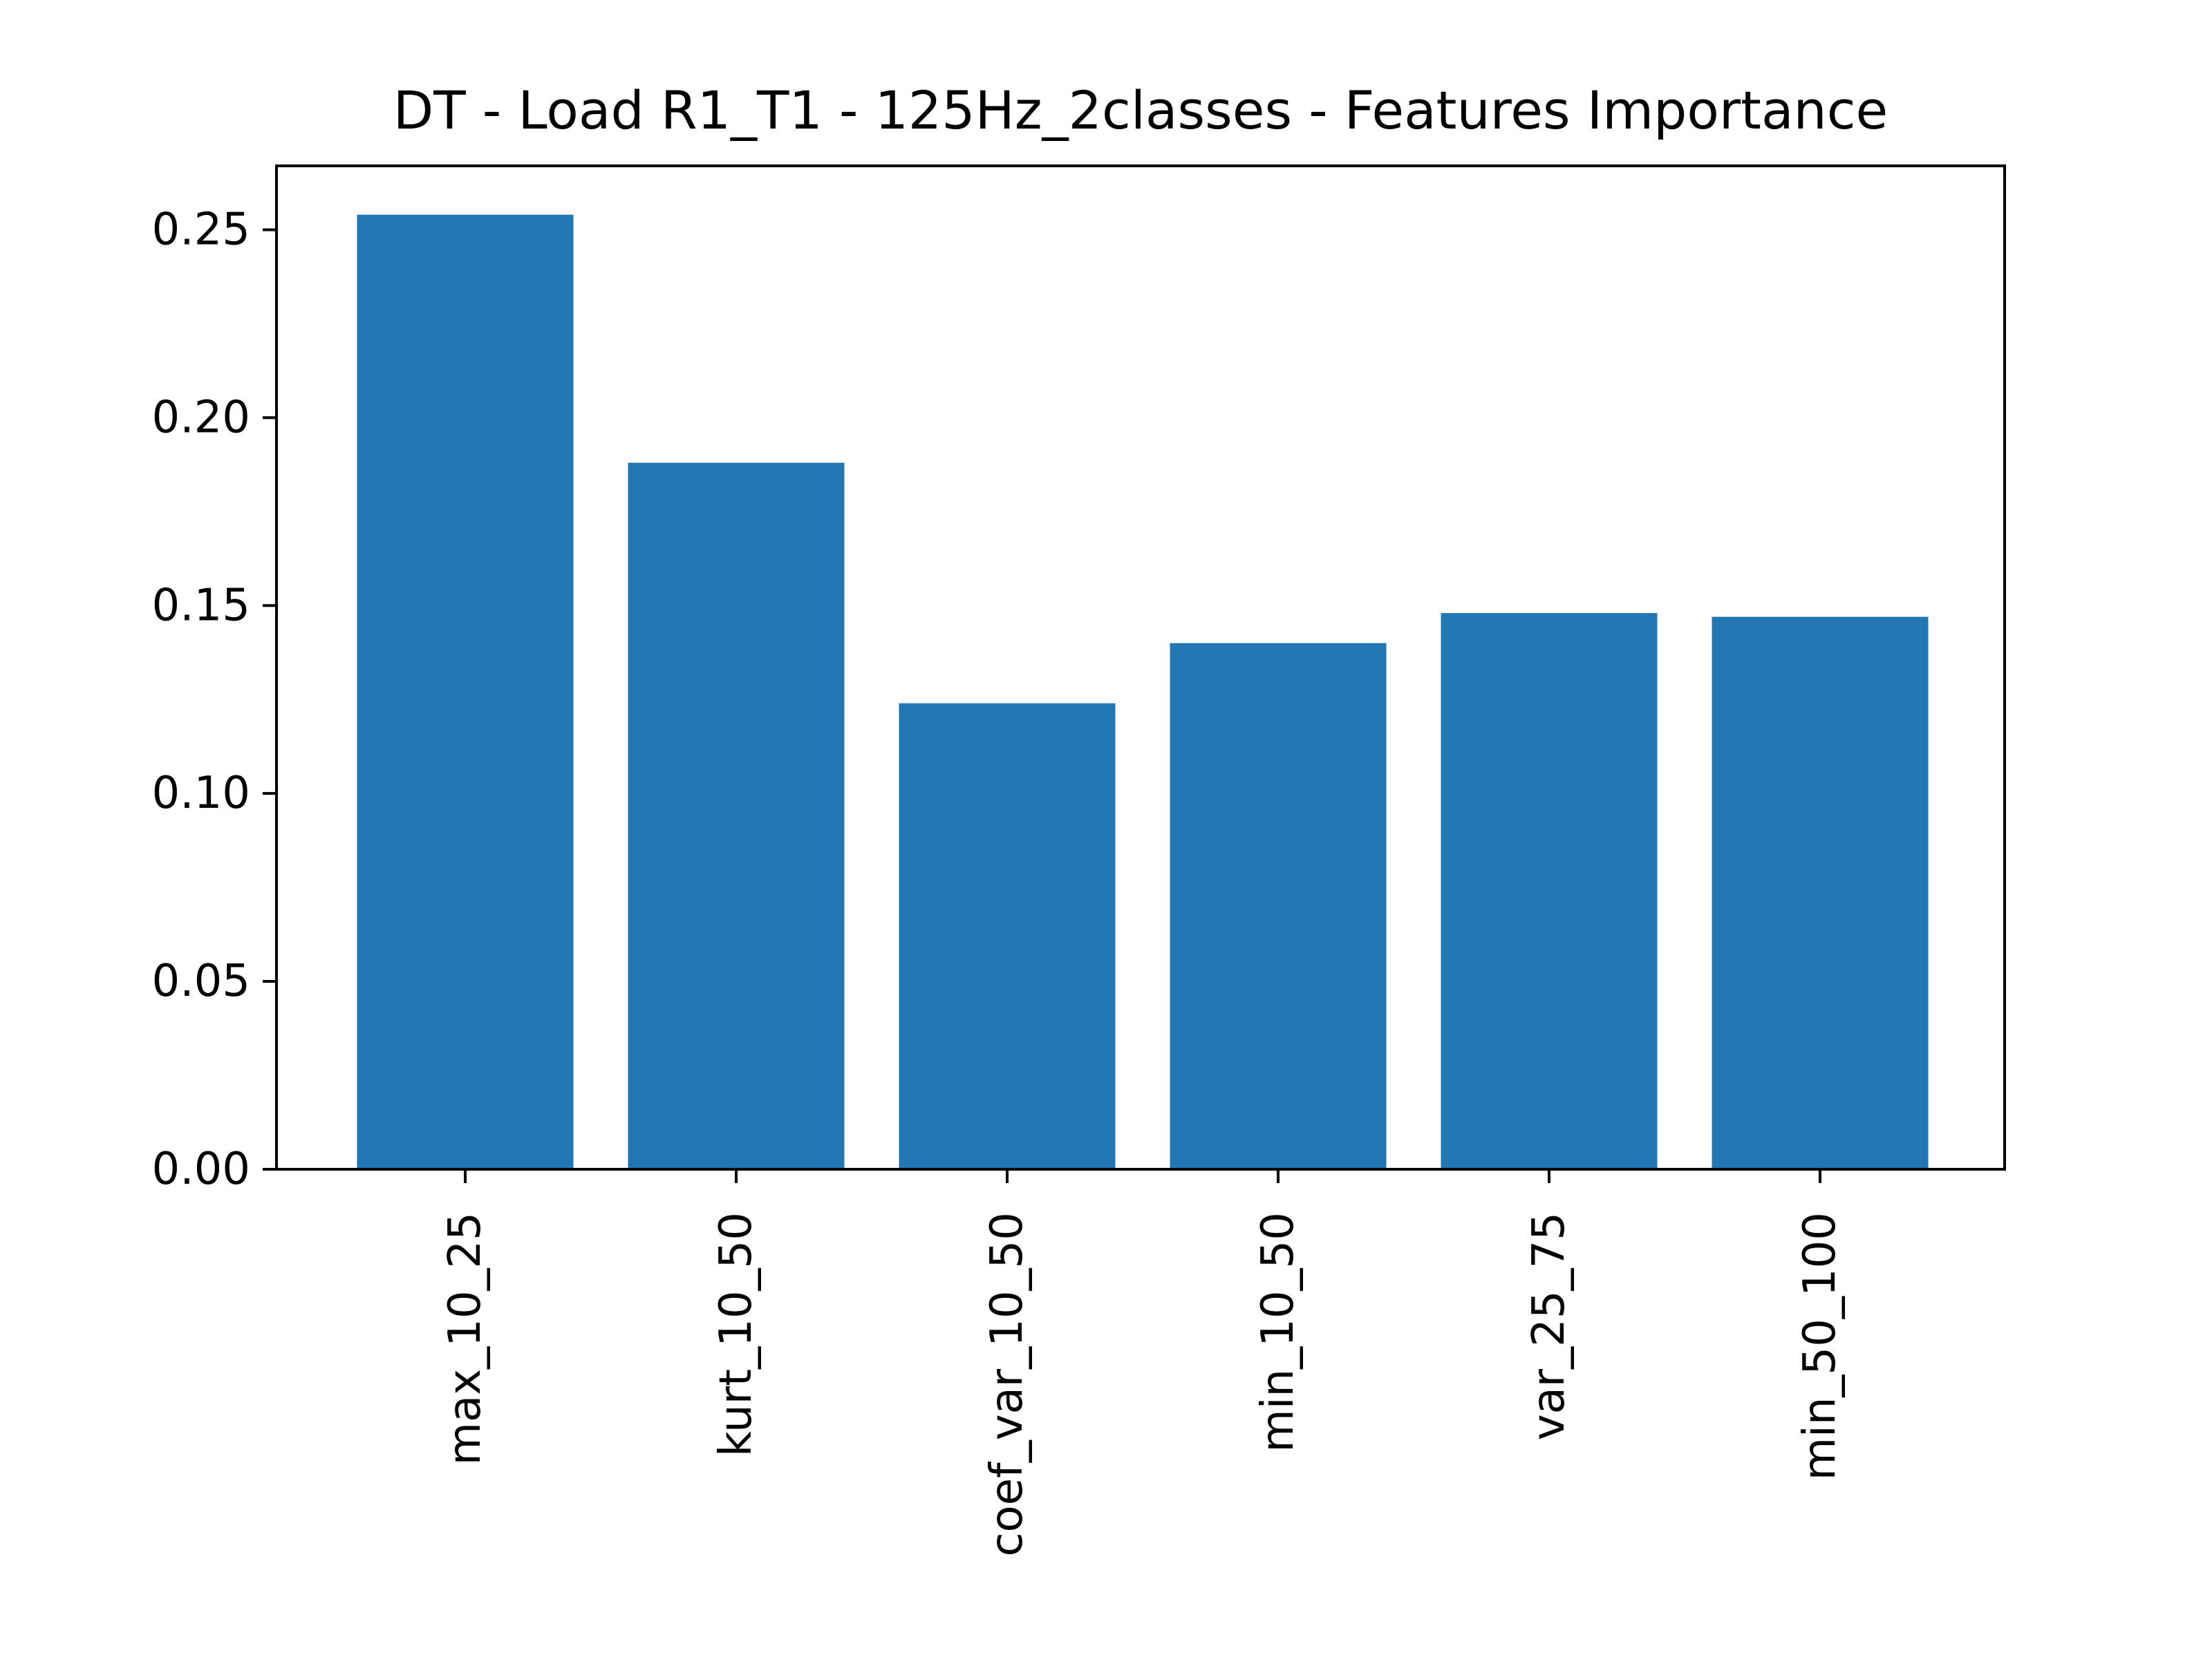  Describe the element at coordinates (214, 699) in the screenshot. I see `y-axis: 0.00 0.05 0.10 0.15 0.20 0.25` at that location.